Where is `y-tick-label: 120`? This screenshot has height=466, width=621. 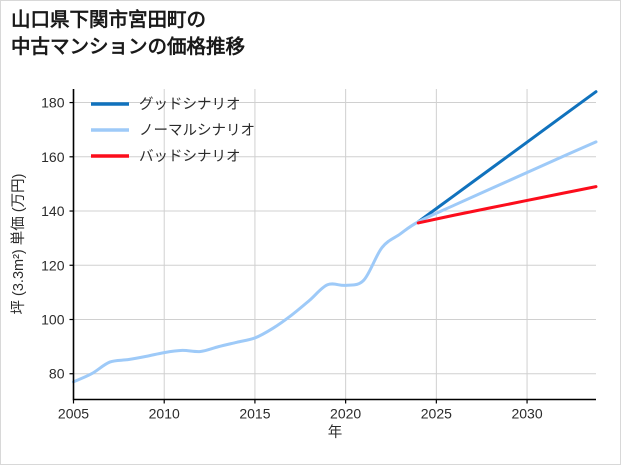
y-tick-label: 120 is located at coordinates (53, 265).